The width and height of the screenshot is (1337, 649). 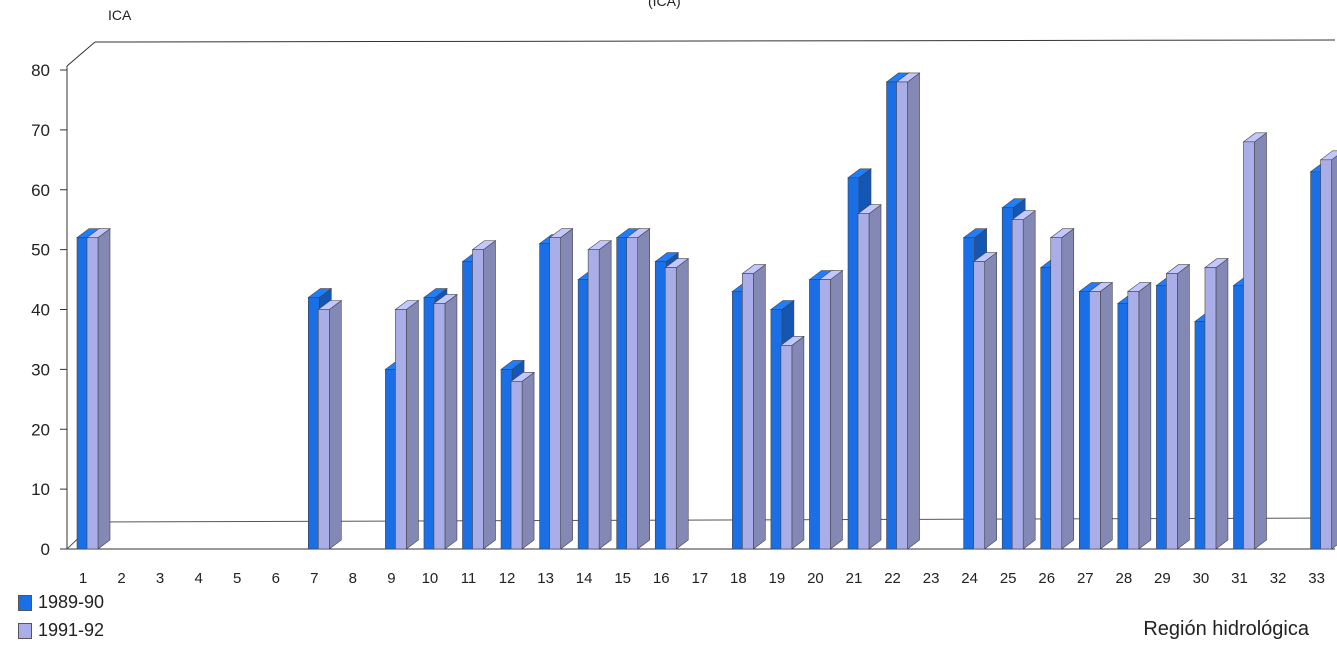 What do you see at coordinates (969, 578) in the screenshot?
I see `x-tick-label: 24` at bounding box center [969, 578].